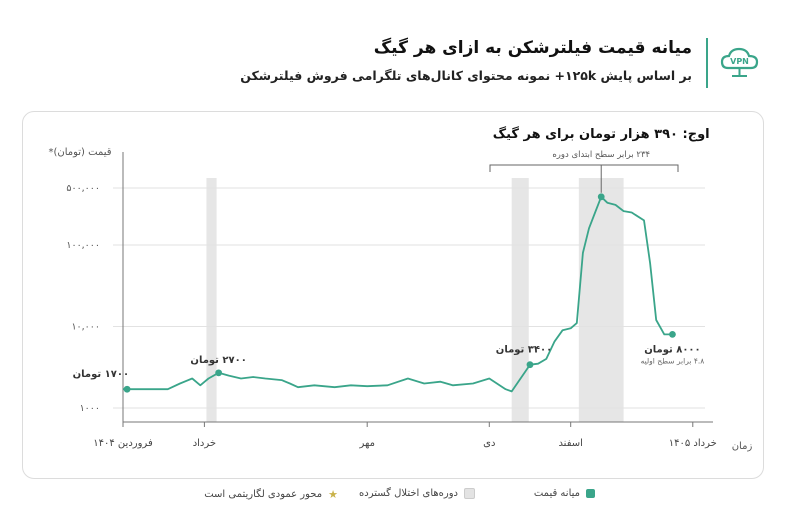 This screenshot has width=800, height=527. I want to click on annotation-label-2: ۳۴۰۰ تومان, so click(524, 350).